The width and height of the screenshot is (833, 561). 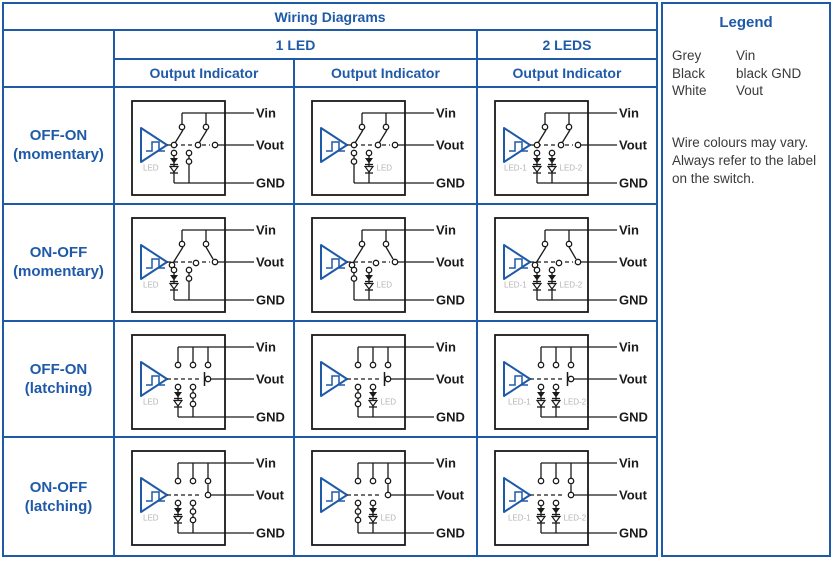 I want to click on diagram-on-off-latching-1led-b: Vin Vout GND LED, so click(x=386, y=496).